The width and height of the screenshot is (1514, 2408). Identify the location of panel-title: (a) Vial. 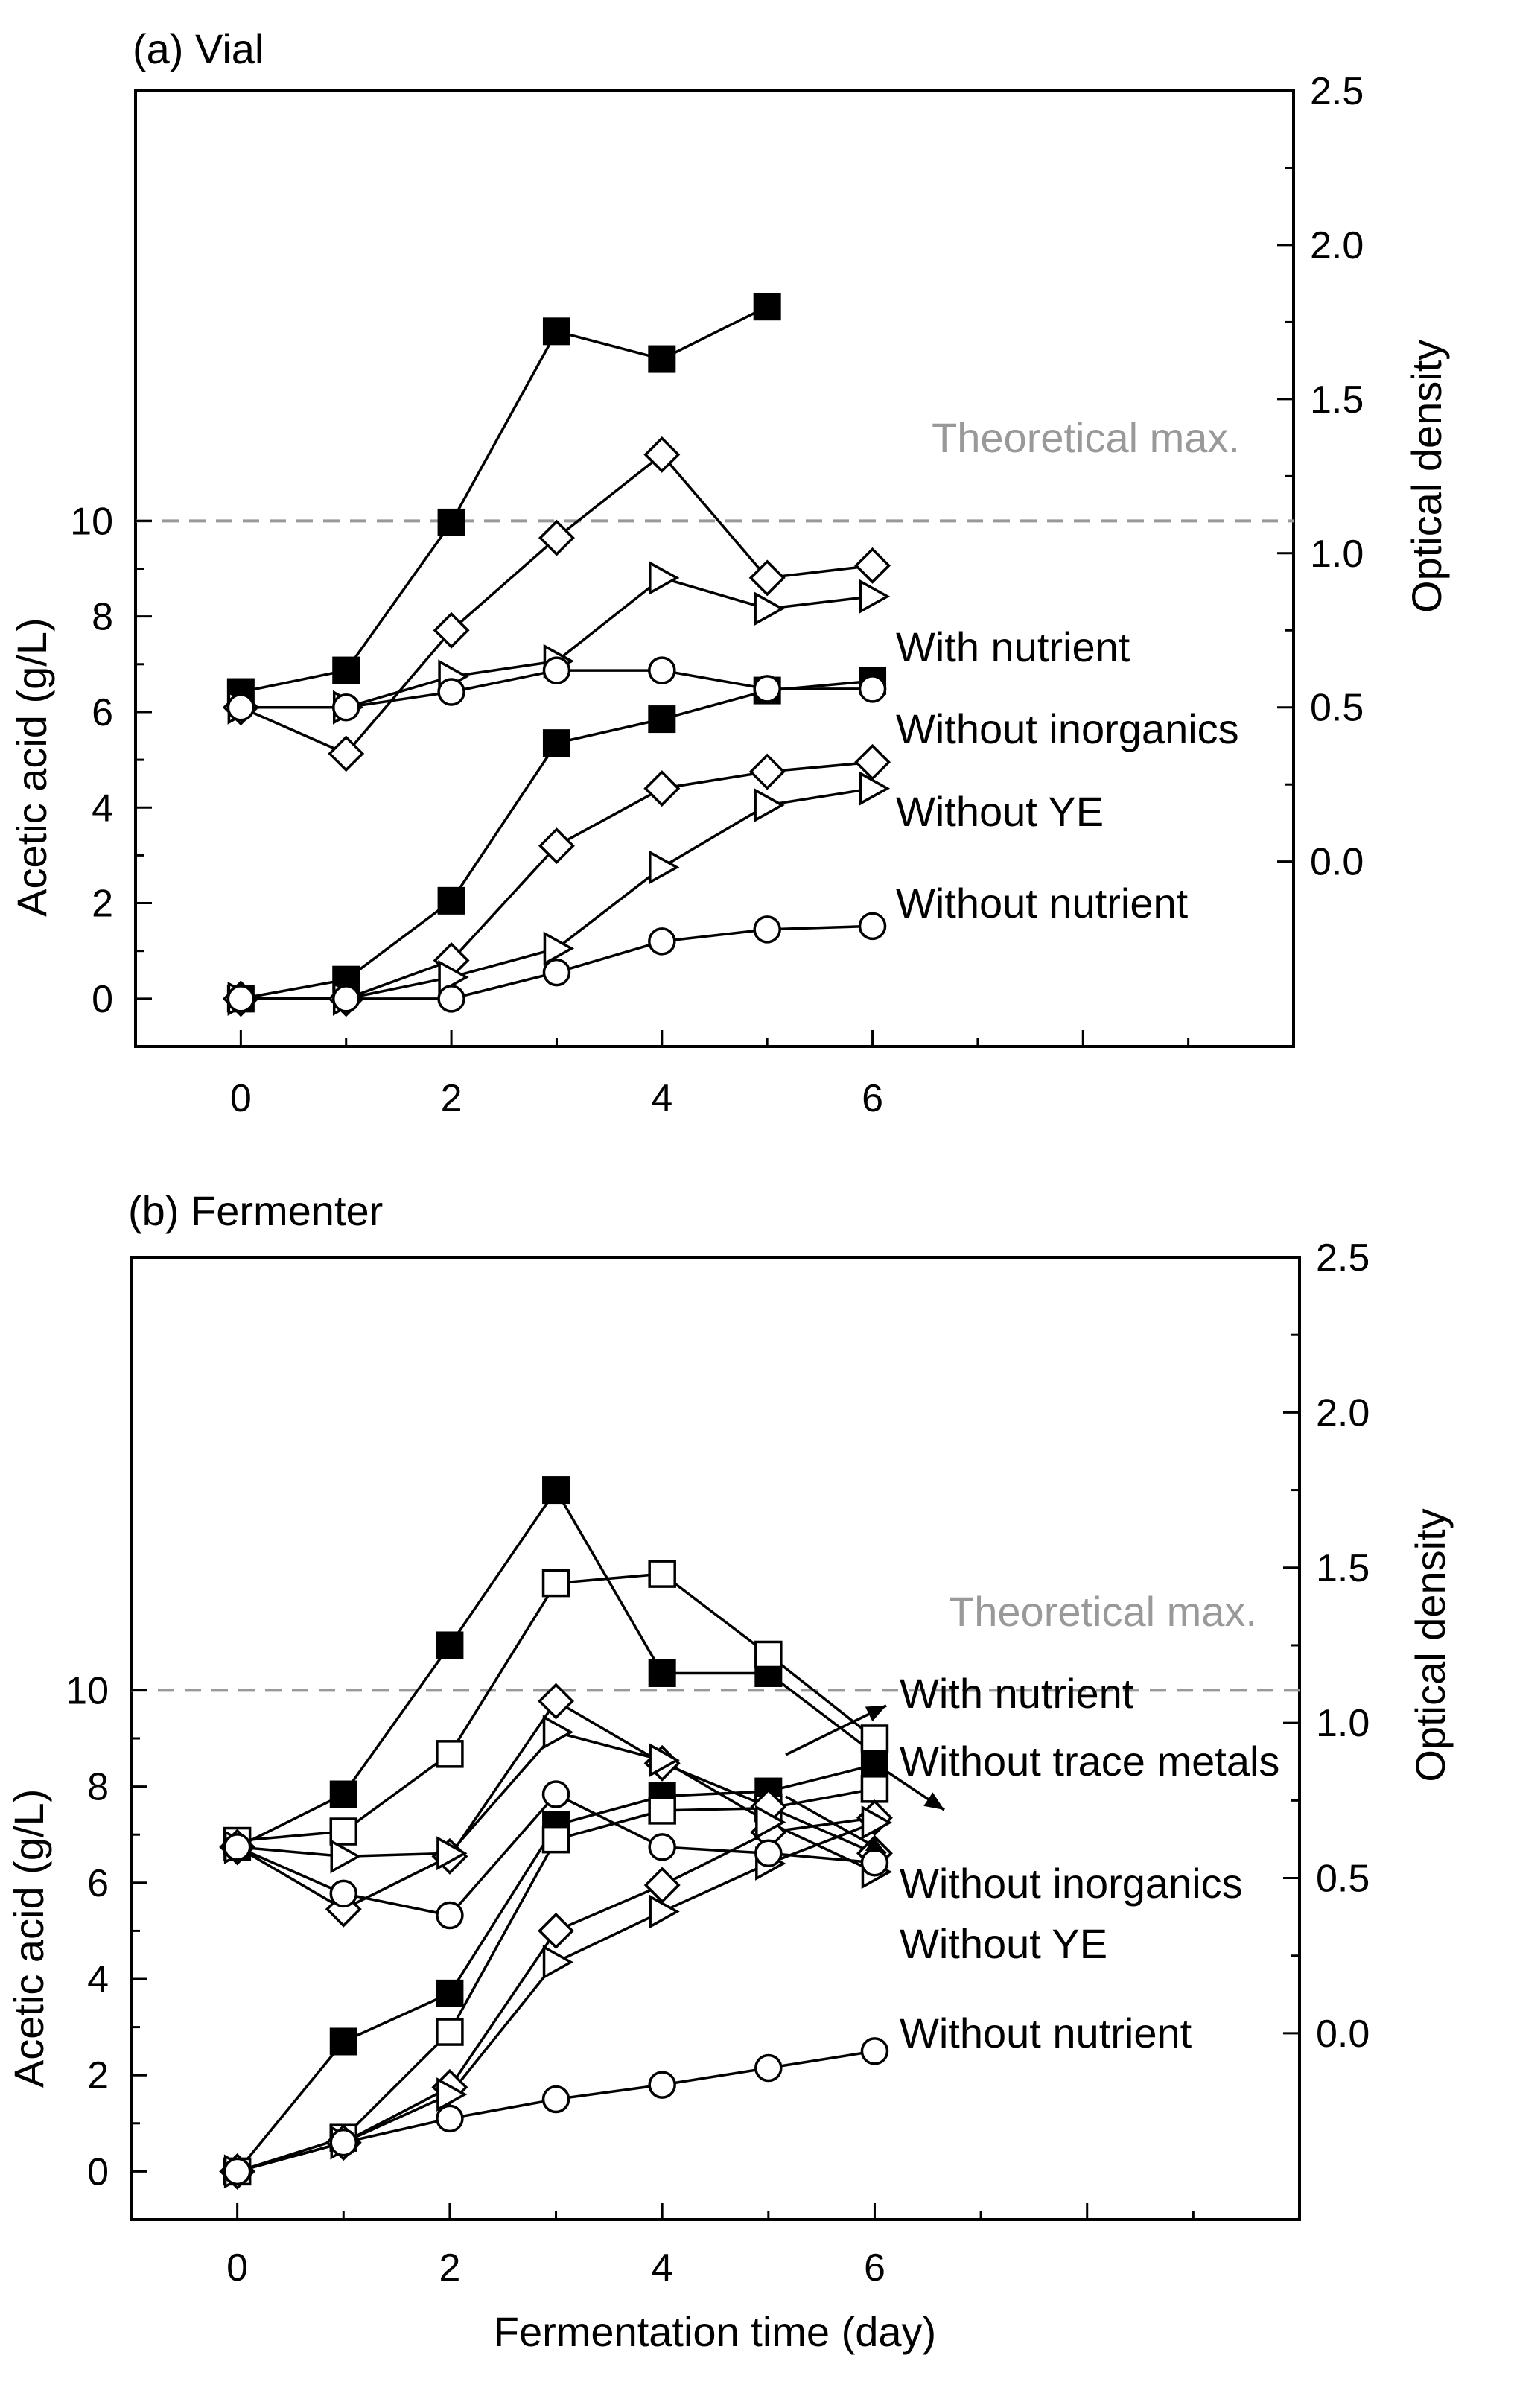
(198, 49).